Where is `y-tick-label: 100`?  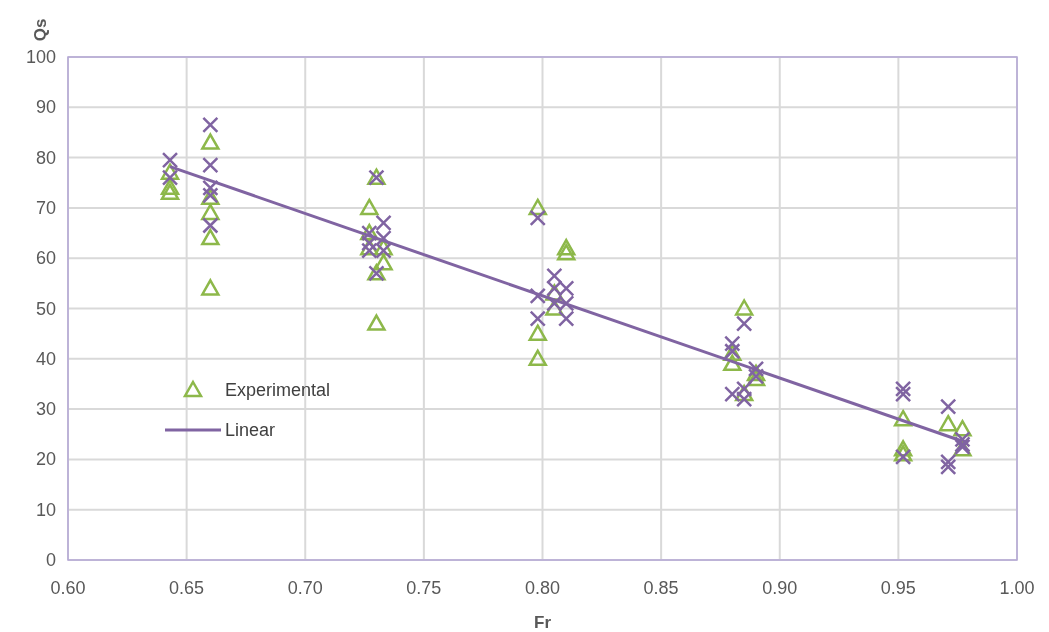
y-tick-label: 100 is located at coordinates (40, 57).